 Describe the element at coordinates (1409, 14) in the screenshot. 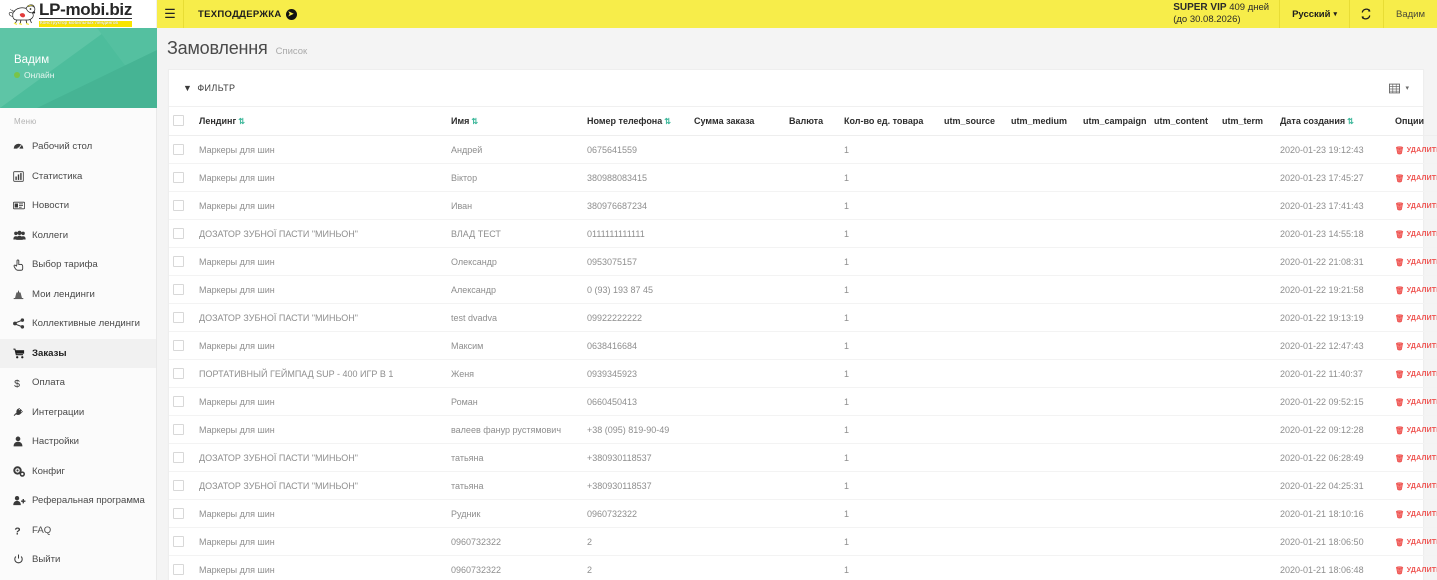

I see `account-menu: Вадим` at that location.